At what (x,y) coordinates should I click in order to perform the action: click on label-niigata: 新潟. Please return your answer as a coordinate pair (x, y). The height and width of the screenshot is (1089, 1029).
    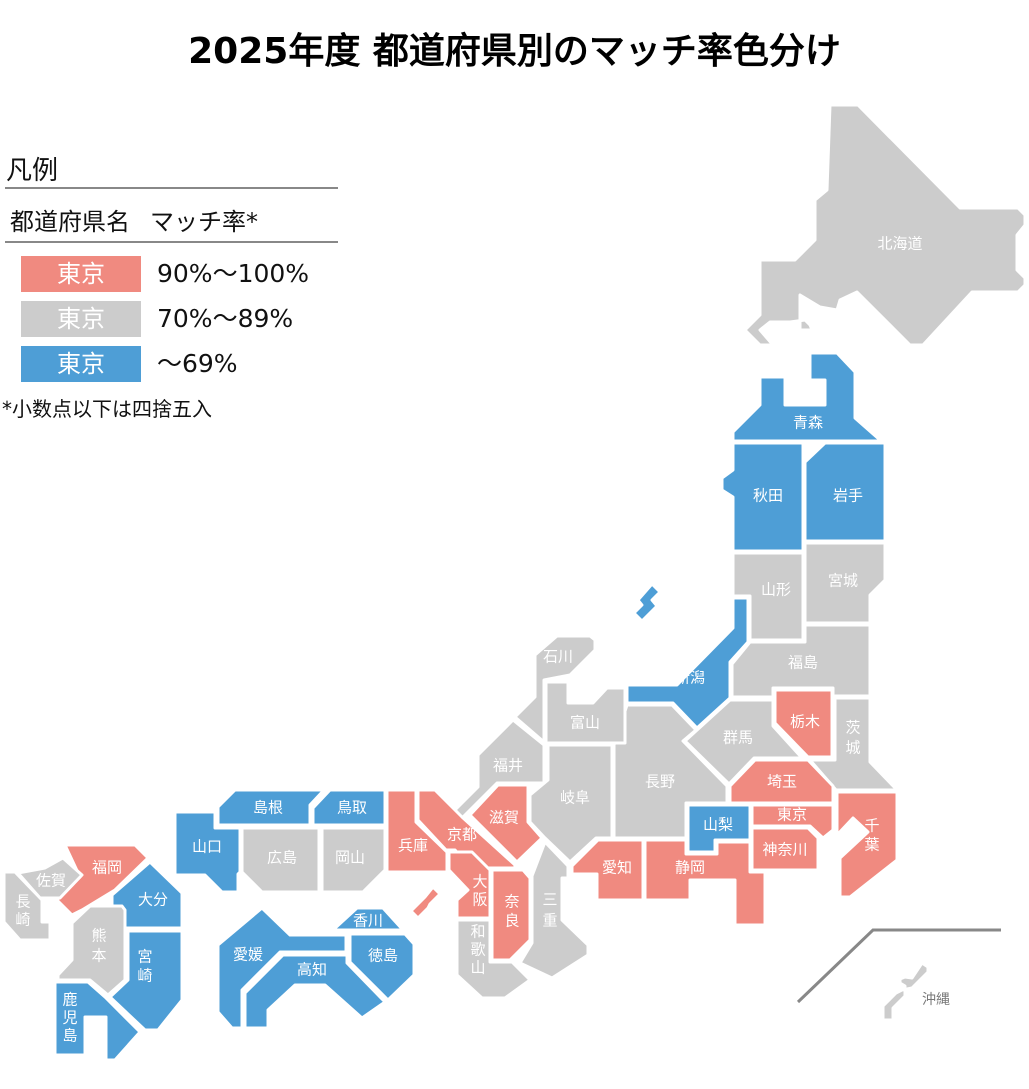
    Looking at the image, I should click on (690, 678).